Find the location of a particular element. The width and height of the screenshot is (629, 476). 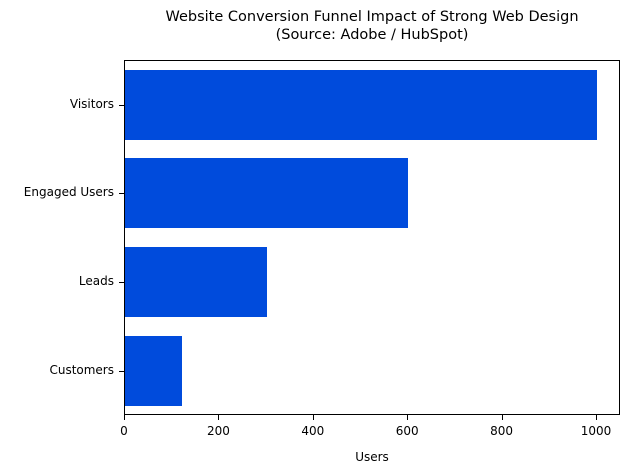

x-tick-label: 1000 is located at coordinates (596, 431).